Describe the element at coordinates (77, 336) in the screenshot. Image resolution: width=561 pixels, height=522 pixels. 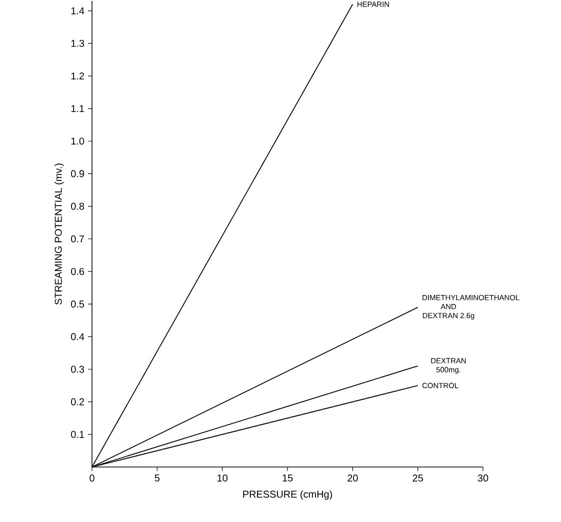
I see `y-tick-label: 0.4` at that location.